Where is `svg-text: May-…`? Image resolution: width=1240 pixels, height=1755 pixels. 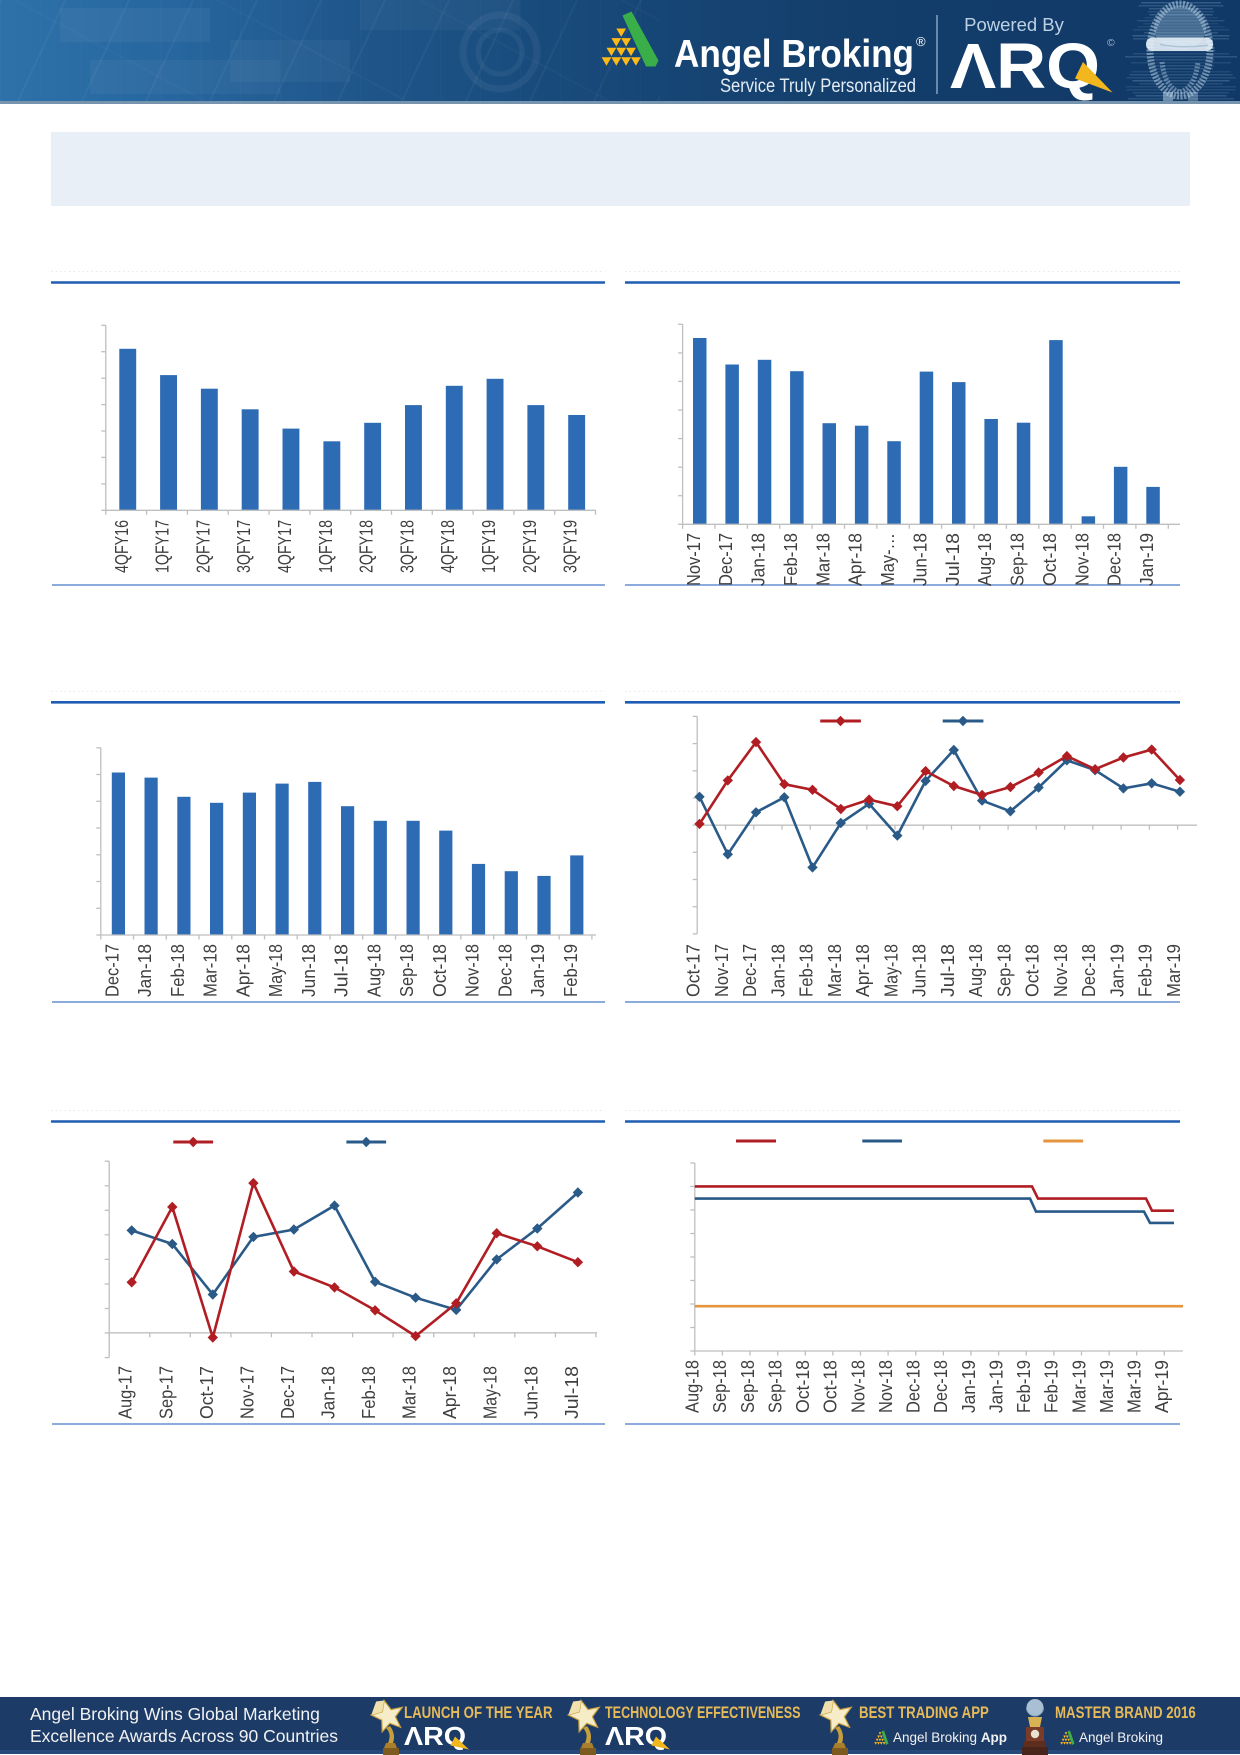 svg-text: May-… is located at coordinates (887, 559).